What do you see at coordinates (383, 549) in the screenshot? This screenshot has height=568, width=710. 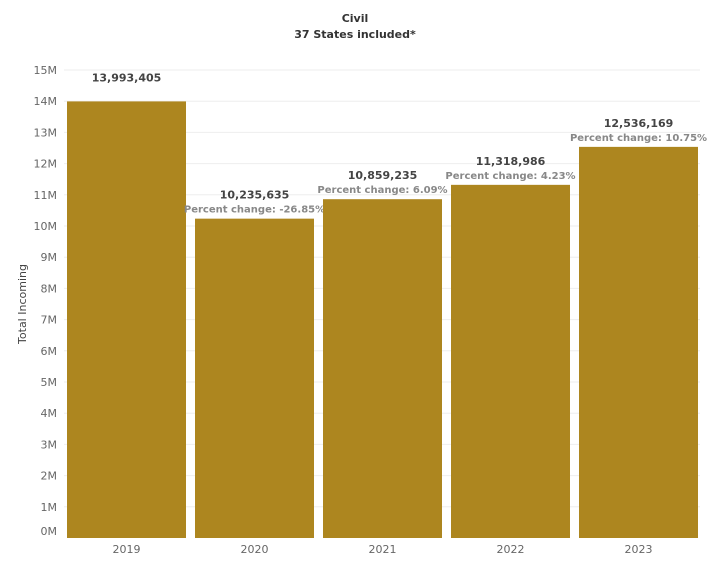 I see `x-tick-label: 2021` at bounding box center [383, 549].